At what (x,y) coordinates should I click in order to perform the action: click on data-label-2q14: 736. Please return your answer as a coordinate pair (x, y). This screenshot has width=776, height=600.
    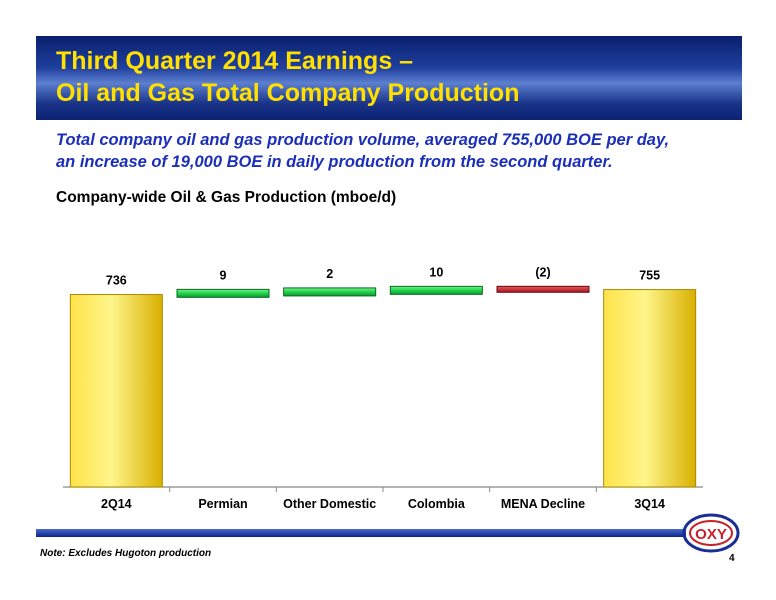
    Looking at the image, I should click on (116, 281).